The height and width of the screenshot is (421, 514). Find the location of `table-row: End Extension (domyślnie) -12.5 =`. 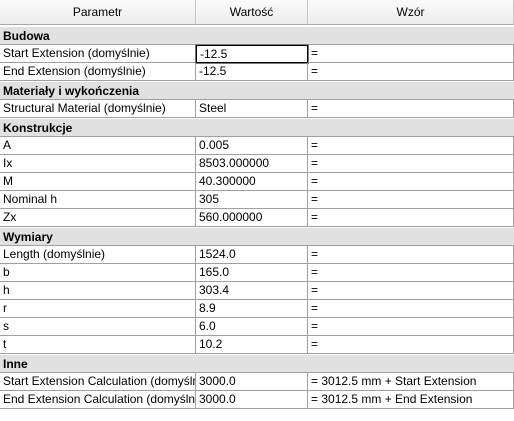

table-row: End Extension (domyślnie) -12.5 = is located at coordinates (257, 72).